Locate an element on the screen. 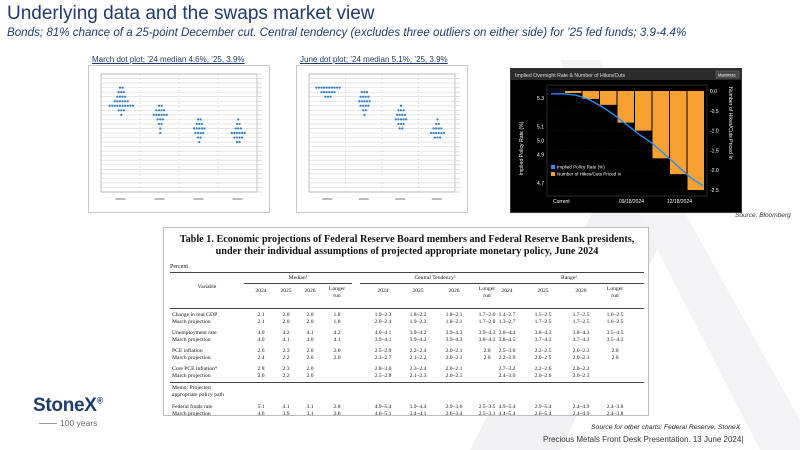 This screenshot has width=800, height=450. cell-range: 2.0–2.5 is located at coordinates (543, 358).